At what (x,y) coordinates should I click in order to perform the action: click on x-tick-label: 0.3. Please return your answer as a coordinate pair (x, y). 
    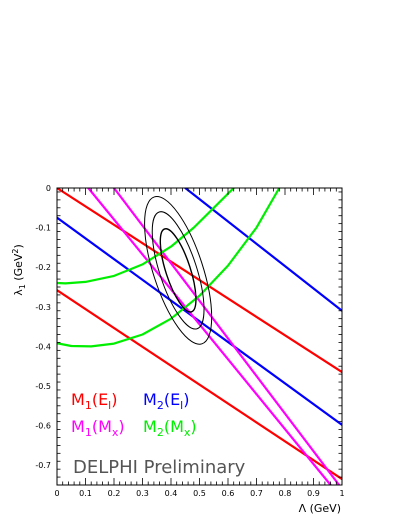
    Looking at the image, I should click on (142, 493).